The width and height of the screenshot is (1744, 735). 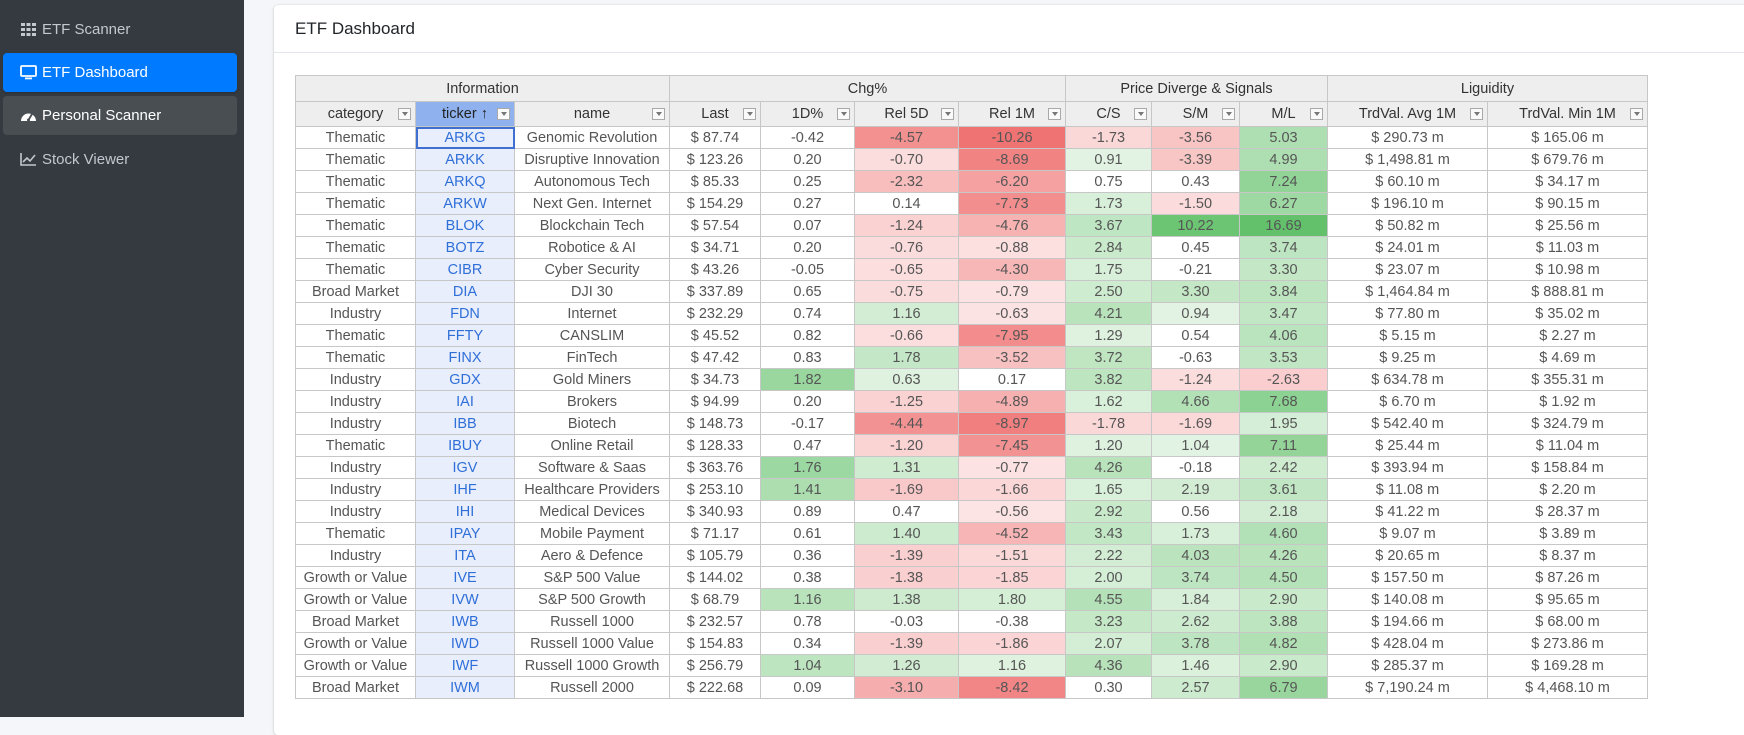 What do you see at coordinates (1567, 137) in the screenshot?
I see `cell-min1m: $ 165.06 m` at bounding box center [1567, 137].